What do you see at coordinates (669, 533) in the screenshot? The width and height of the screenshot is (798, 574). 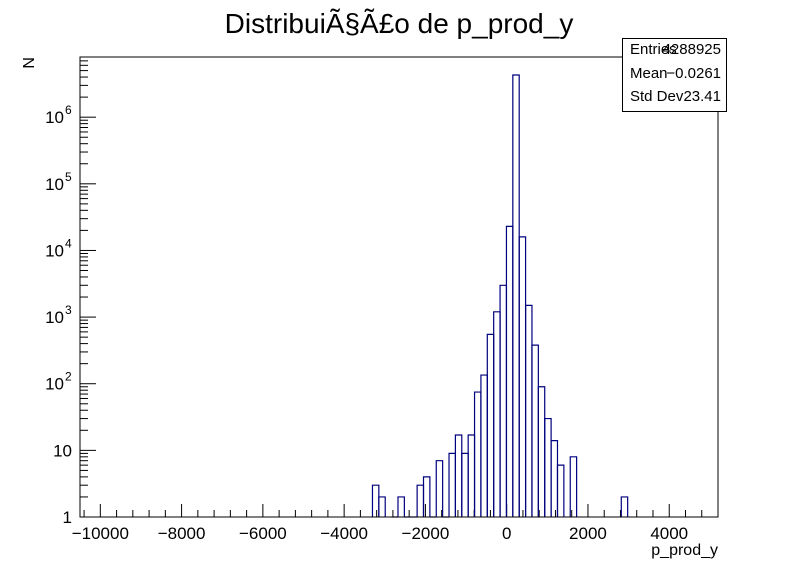 I see `x-tick-label: 4000` at bounding box center [669, 533].